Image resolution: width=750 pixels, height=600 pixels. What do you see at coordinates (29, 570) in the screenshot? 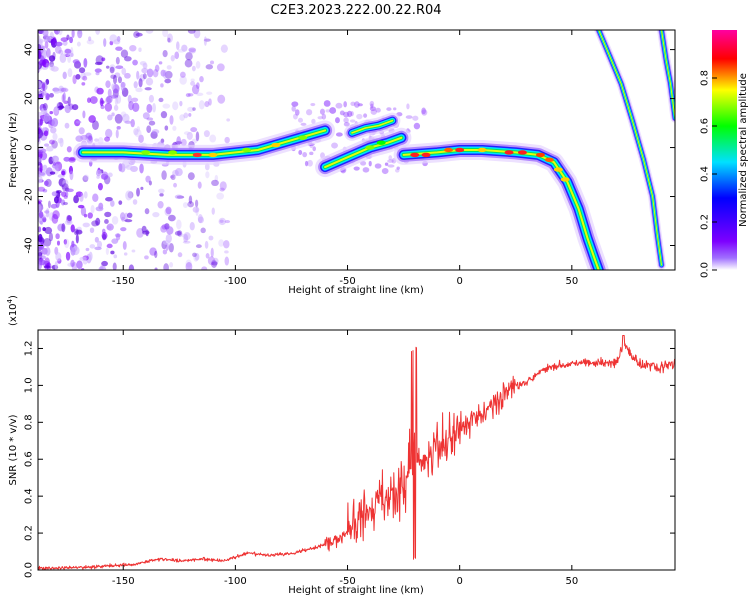
I see `snr-y-tick-label: 0.0` at bounding box center [29, 570].